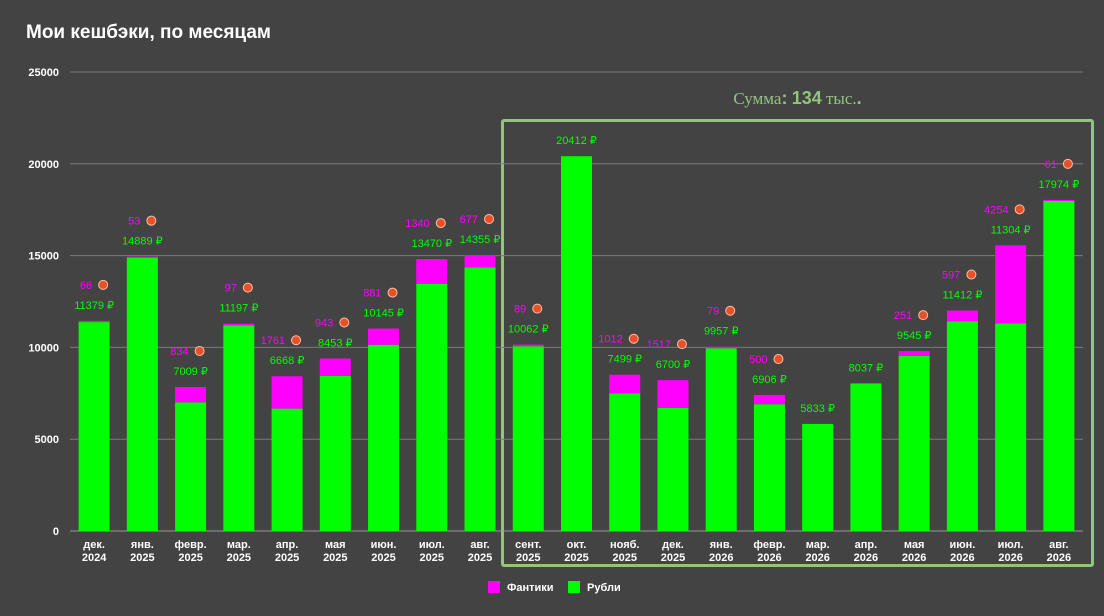 This screenshot has height=616, width=1104. Describe the element at coordinates (951, 276) in the screenshot. I see `data-label-fantiki: 597` at that location.